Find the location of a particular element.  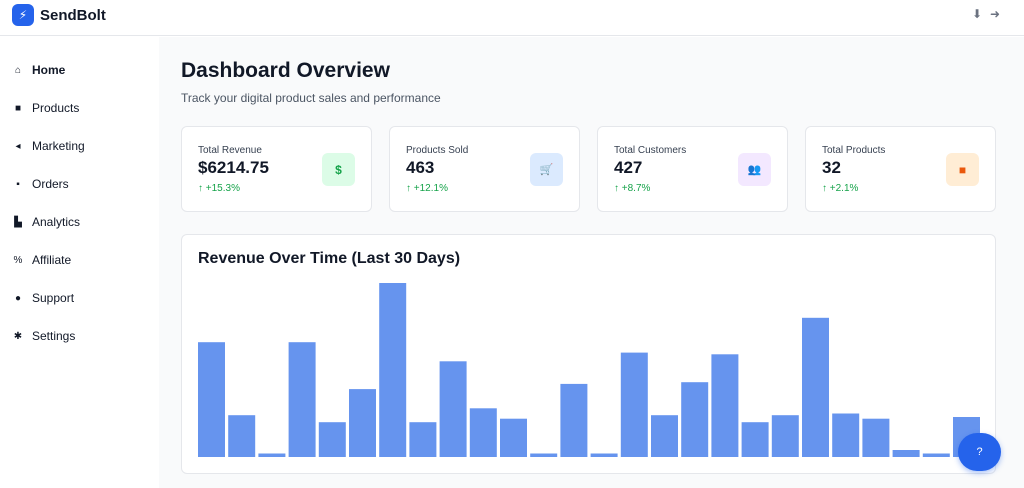

card-change: ↑ +8.7% is located at coordinates (632, 188).